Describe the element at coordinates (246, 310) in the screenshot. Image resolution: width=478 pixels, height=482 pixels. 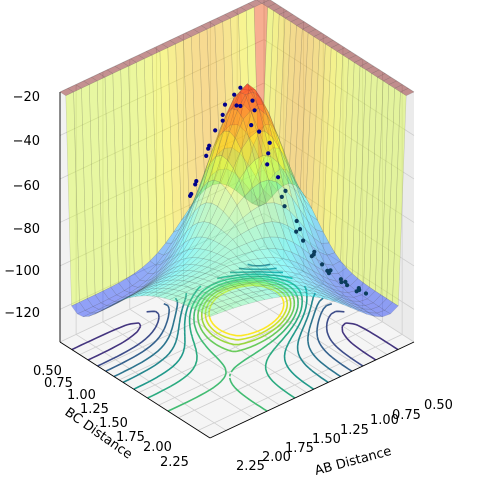
I see `contour-level` at that location.